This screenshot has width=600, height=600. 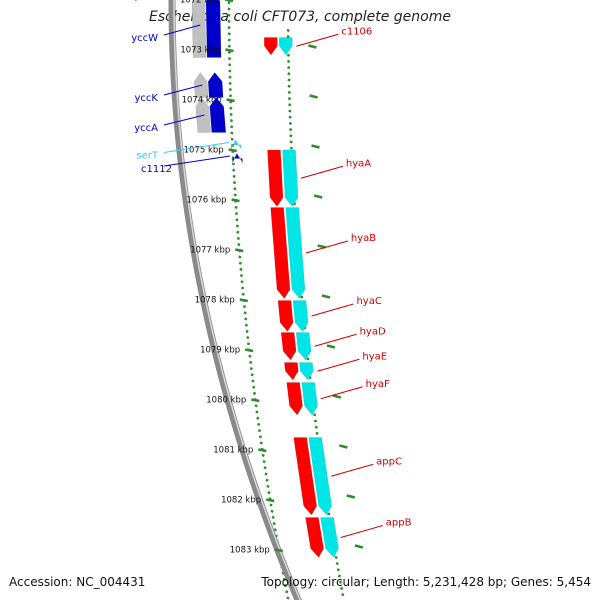 What do you see at coordinates (374, 356) in the screenshot?
I see `gene-label-hyaE: hyaE` at bounding box center [374, 356].